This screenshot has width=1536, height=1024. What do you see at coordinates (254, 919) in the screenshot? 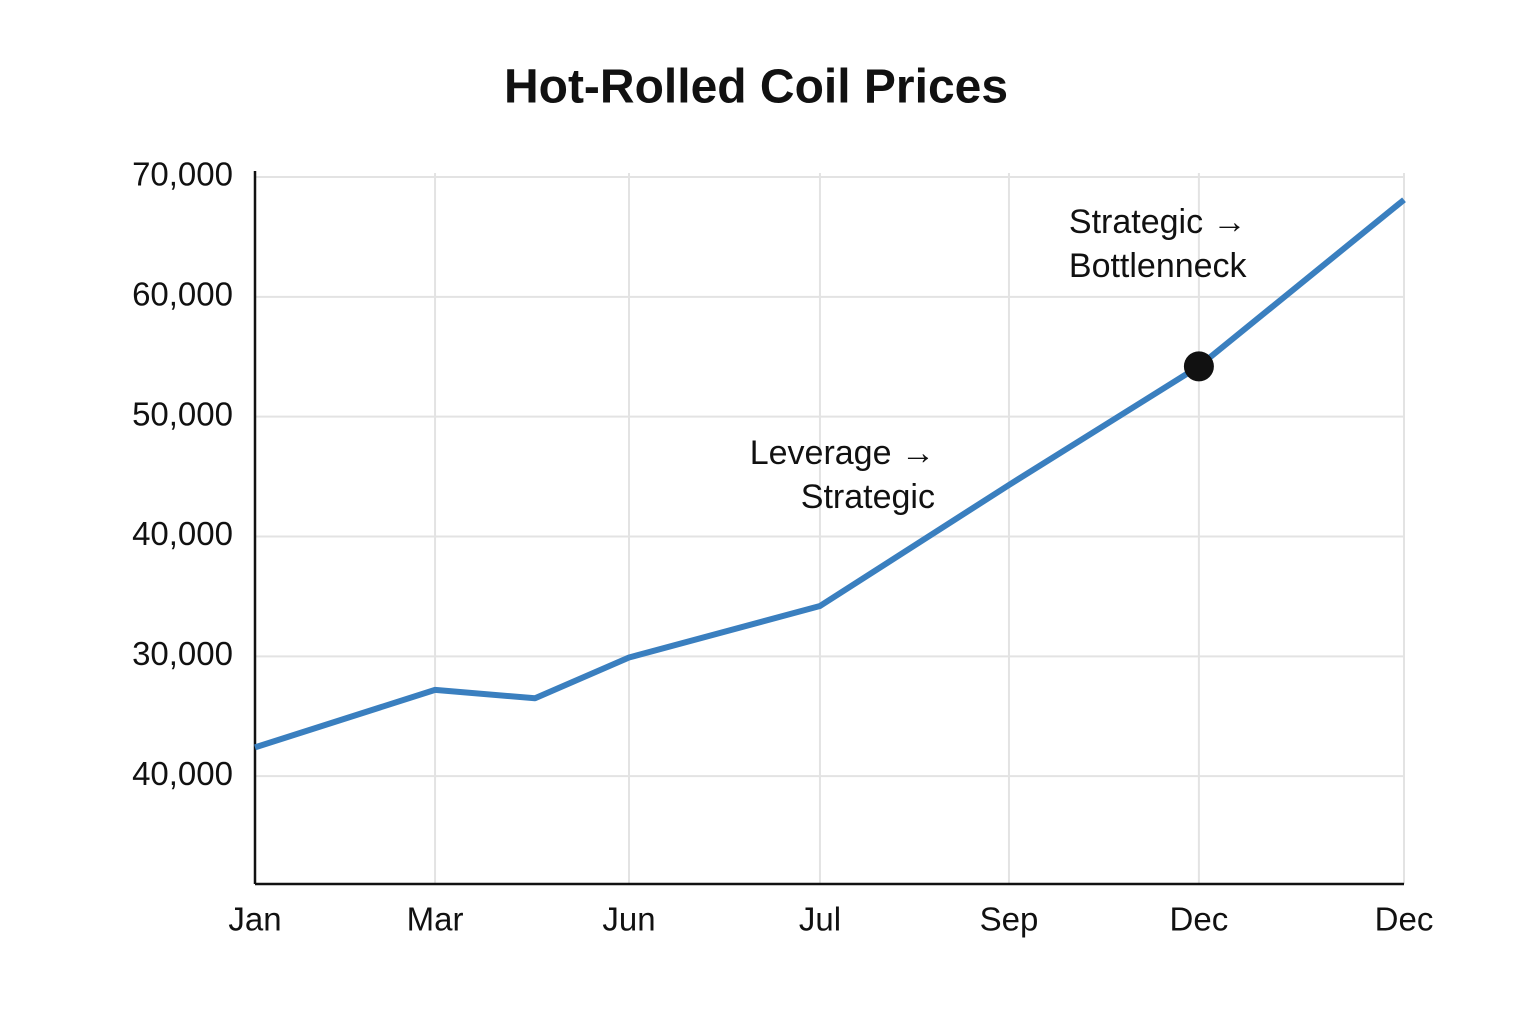
I see `x-tick-label: Jan` at bounding box center [254, 919].